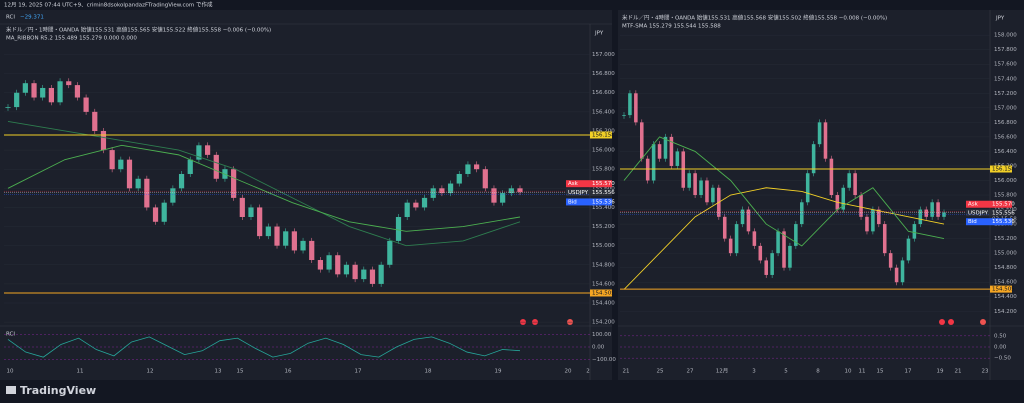  I want to click on y-tick-label: 155.000, so click(603, 246).